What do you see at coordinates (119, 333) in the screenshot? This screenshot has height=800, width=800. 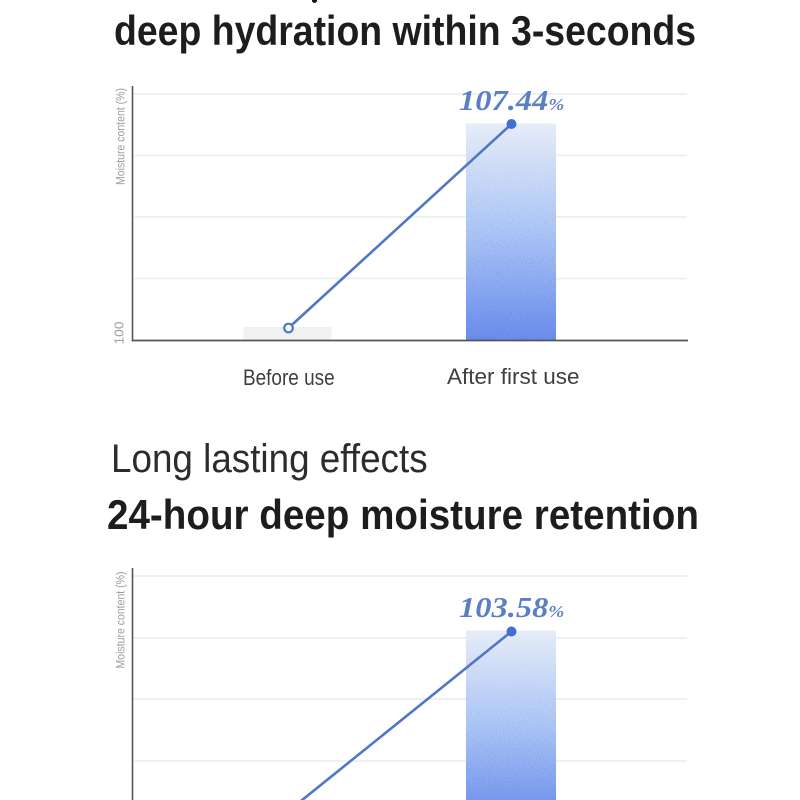 I see `svg-text: 100` at bounding box center [119, 333].